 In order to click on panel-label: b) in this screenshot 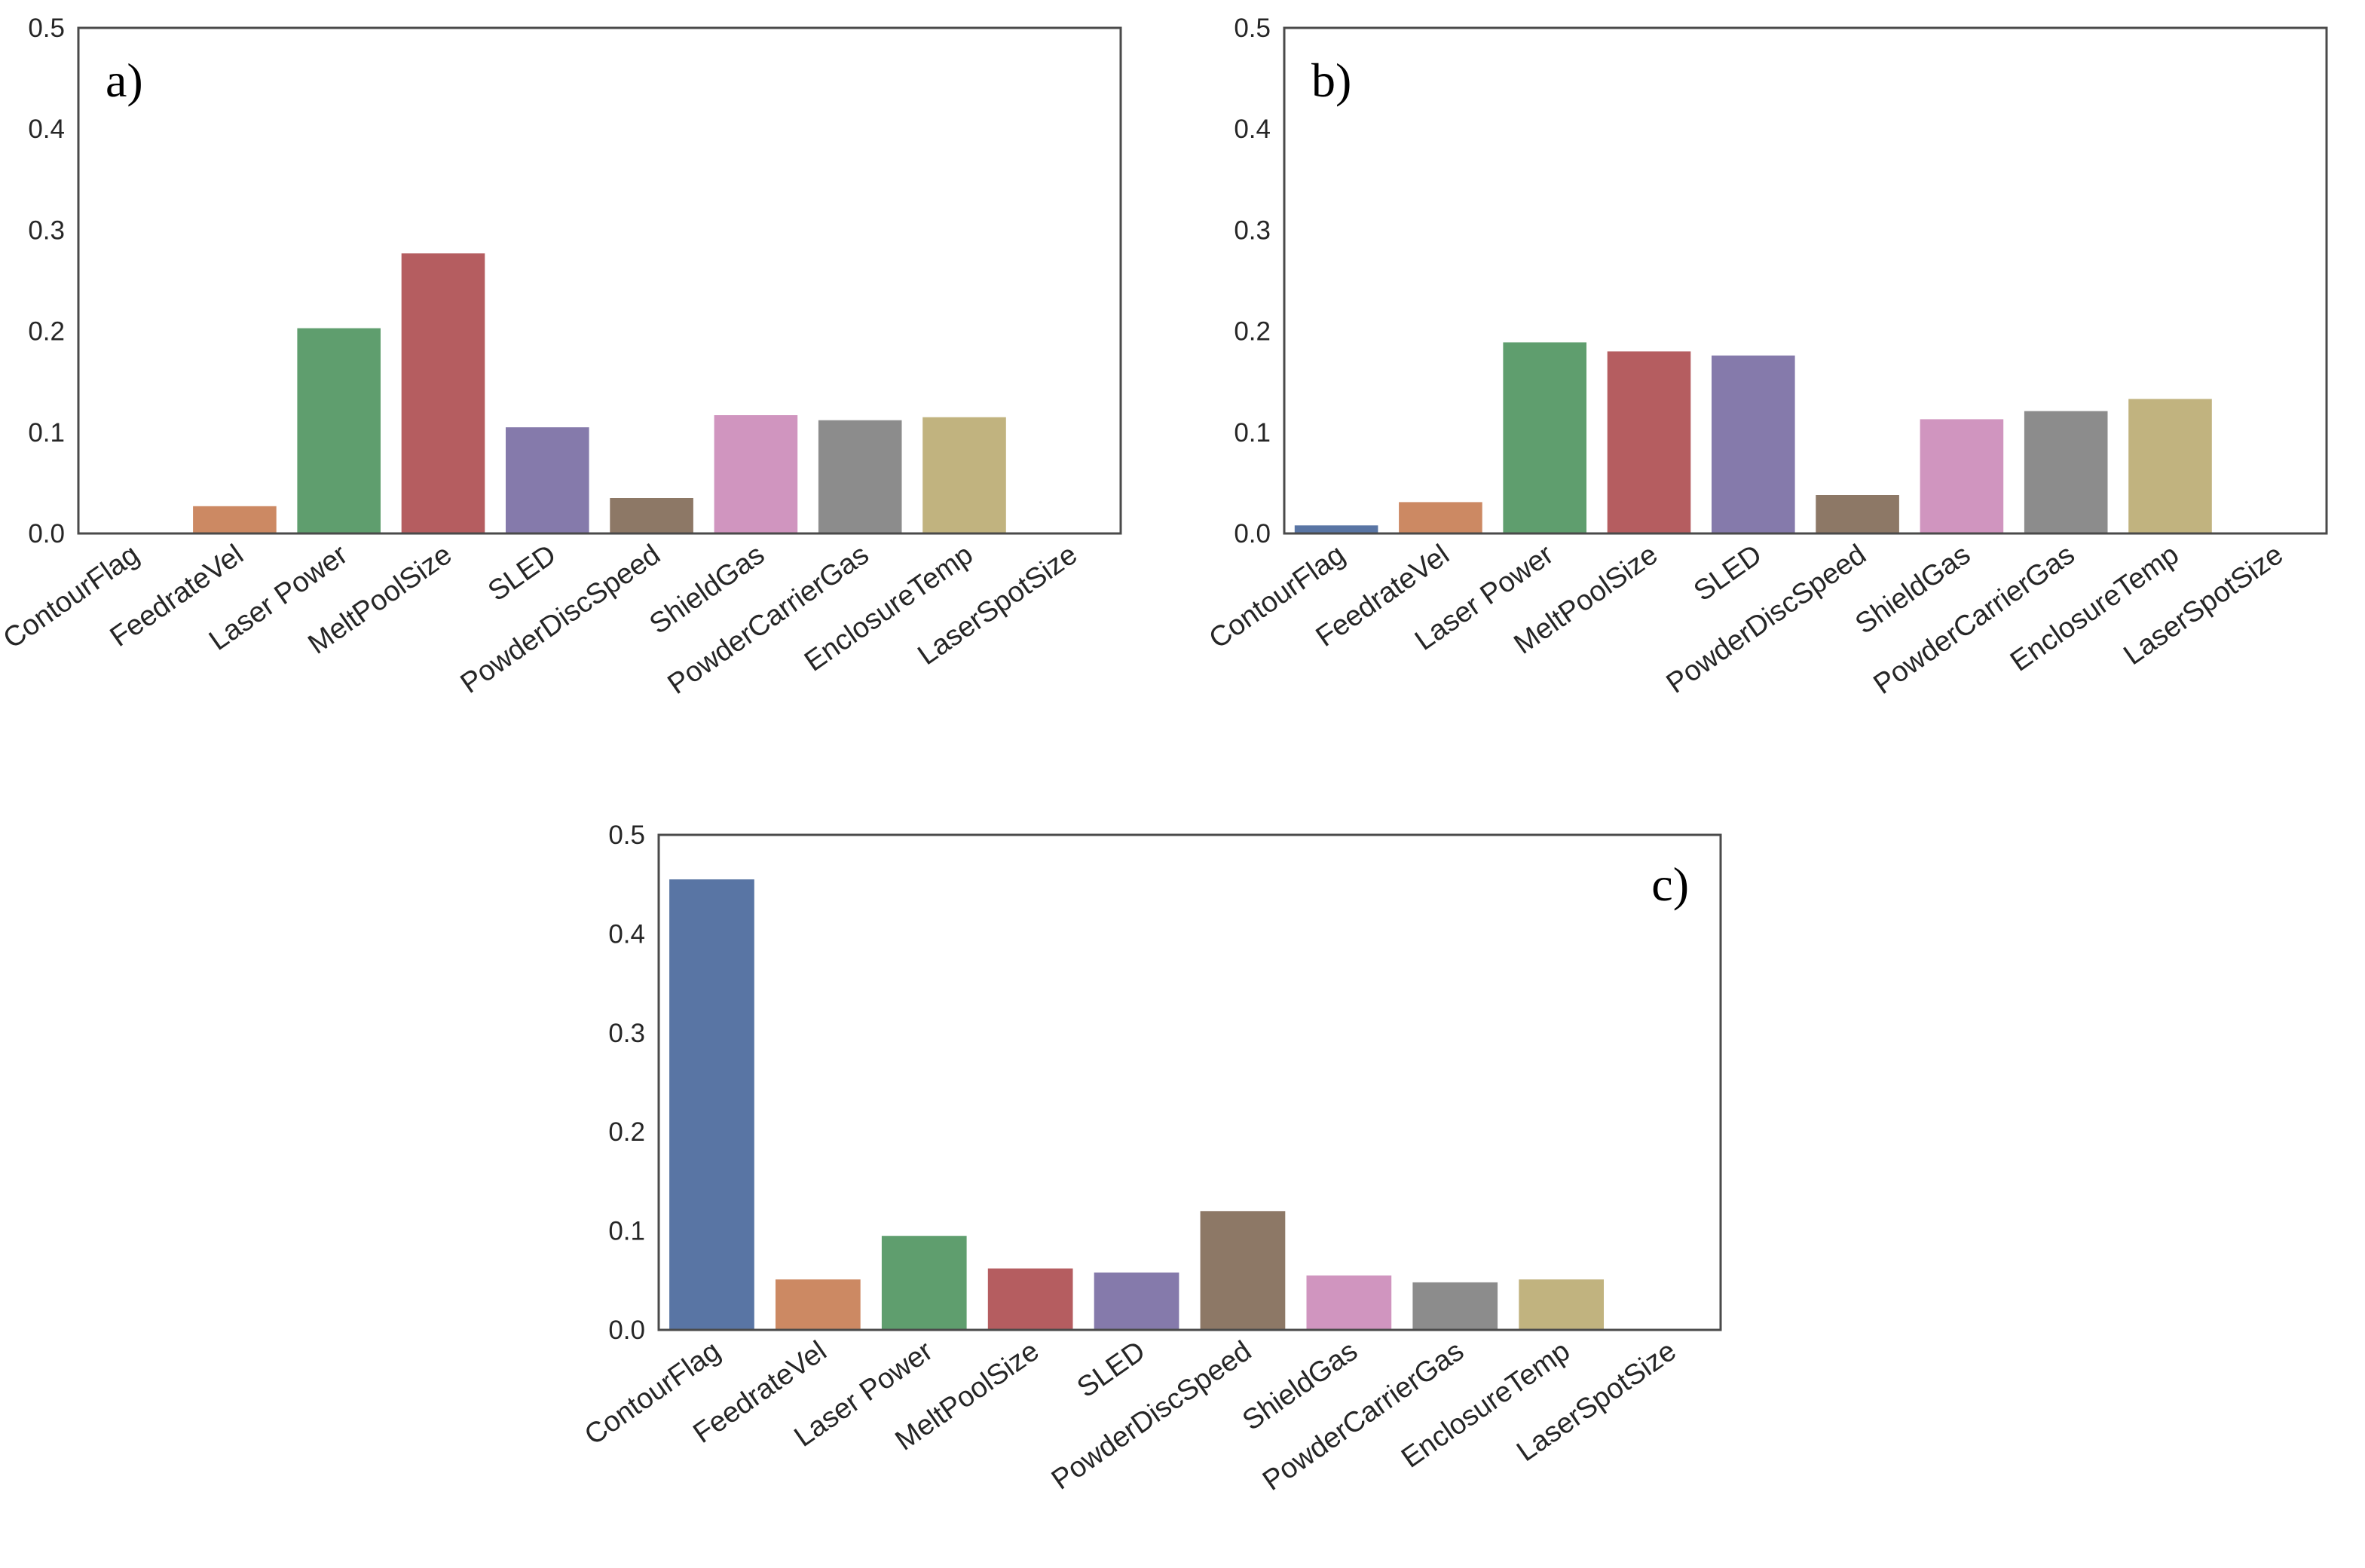, I will do `click(1331, 80)`.